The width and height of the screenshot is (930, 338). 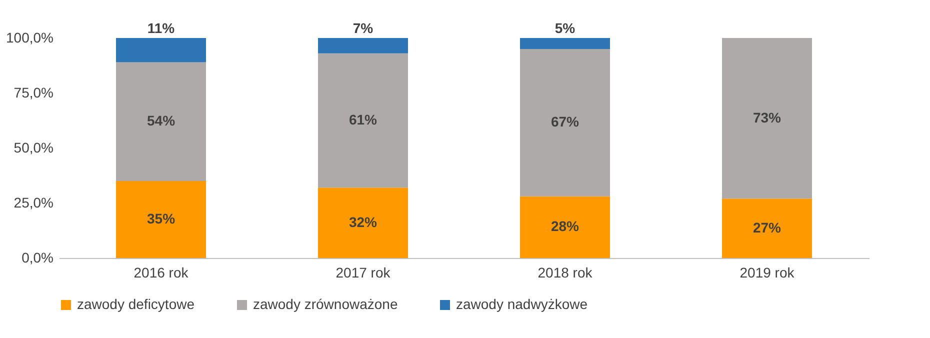 What do you see at coordinates (34, 92) in the screenshot?
I see `y-tick-label: 75,0%` at bounding box center [34, 92].